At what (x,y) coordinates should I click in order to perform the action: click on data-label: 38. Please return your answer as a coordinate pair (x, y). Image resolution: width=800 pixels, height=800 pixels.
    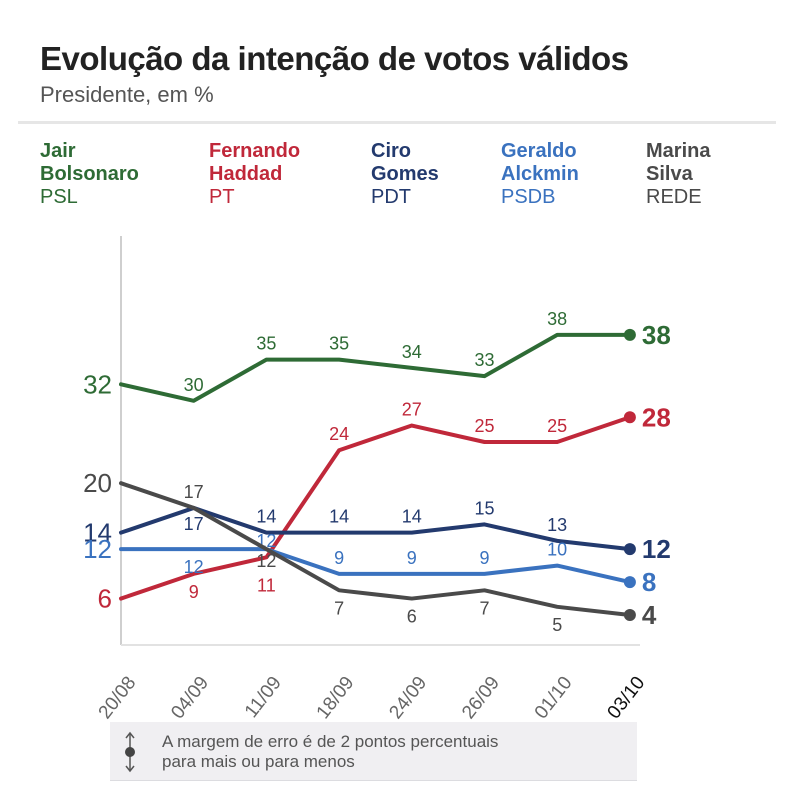
    Looking at the image, I should click on (557, 319).